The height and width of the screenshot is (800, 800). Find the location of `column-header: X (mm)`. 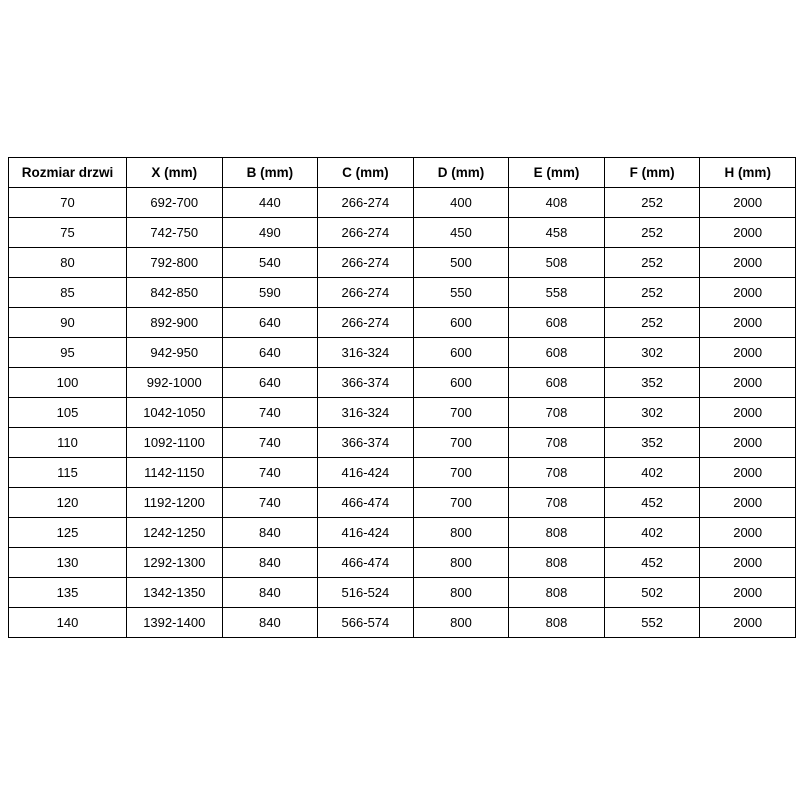

column-header: X (mm) is located at coordinates (174, 172).